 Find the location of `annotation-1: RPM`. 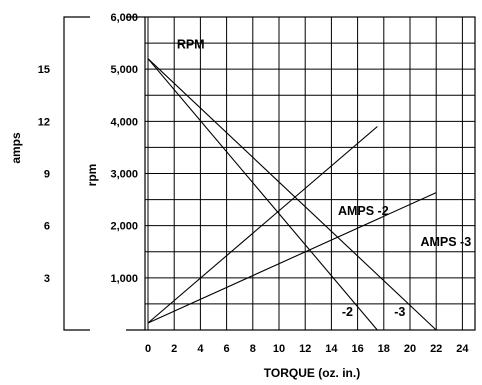

annotation-1: RPM is located at coordinates (191, 44).